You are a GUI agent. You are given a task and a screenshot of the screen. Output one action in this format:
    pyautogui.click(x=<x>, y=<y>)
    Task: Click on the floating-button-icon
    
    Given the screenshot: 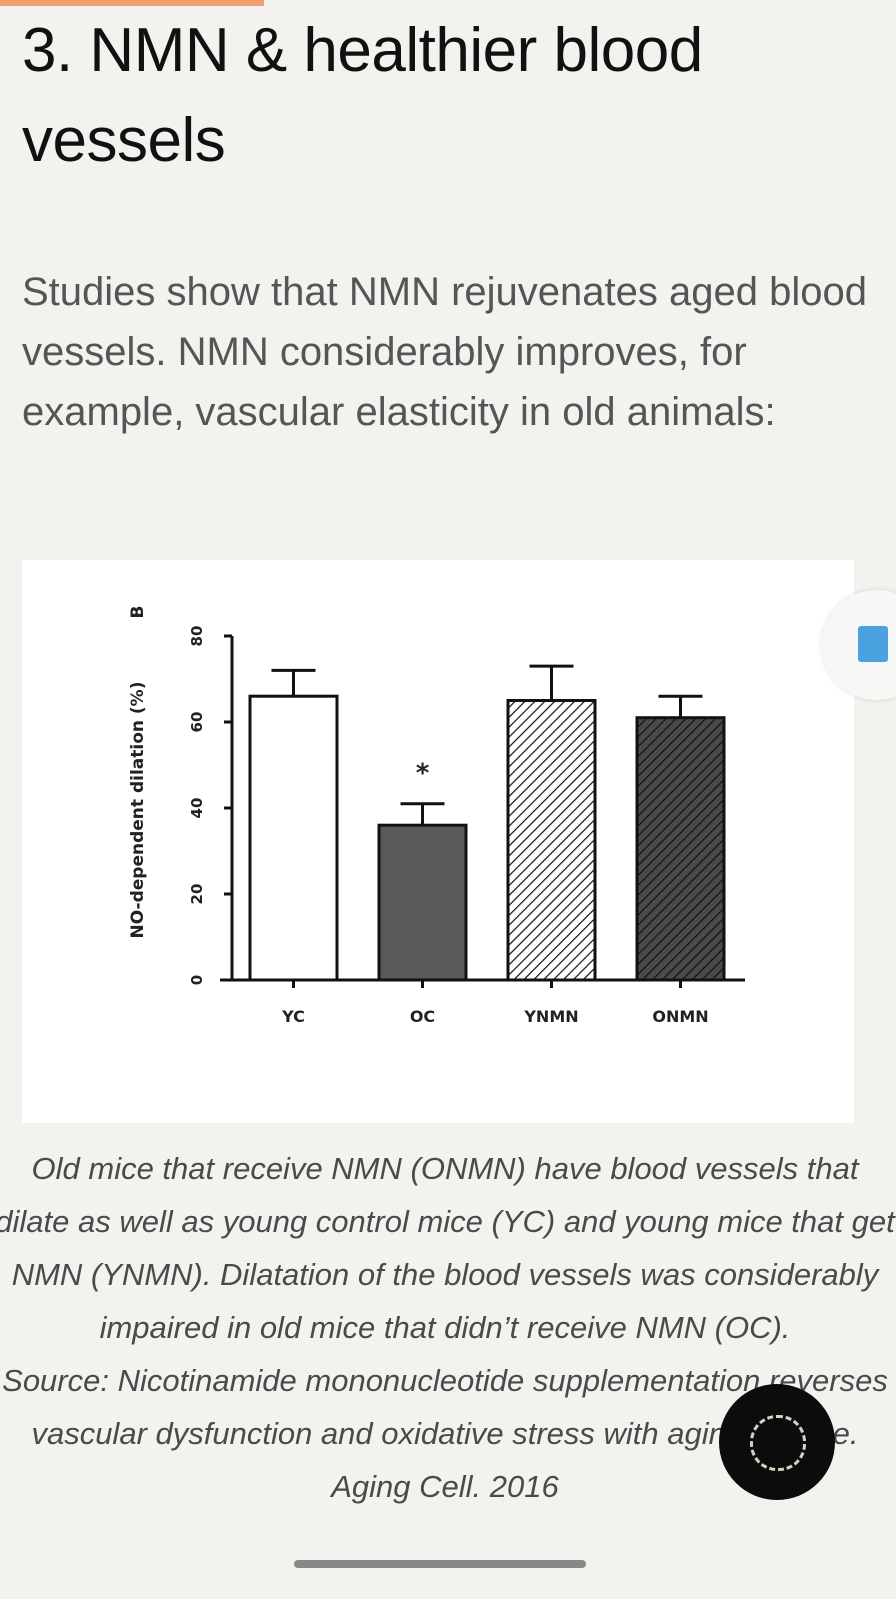 What is the action you would take?
    pyautogui.click(x=778, y=1443)
    